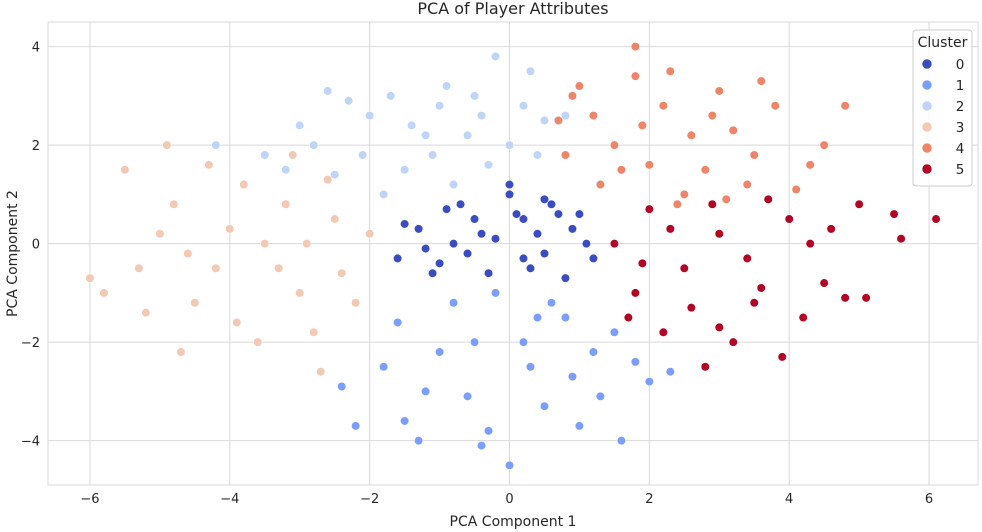  What do you see at coordinates (36, 48) in the screenshot?
I see `y-tick-label: 4` at bounding box center [36, 48].